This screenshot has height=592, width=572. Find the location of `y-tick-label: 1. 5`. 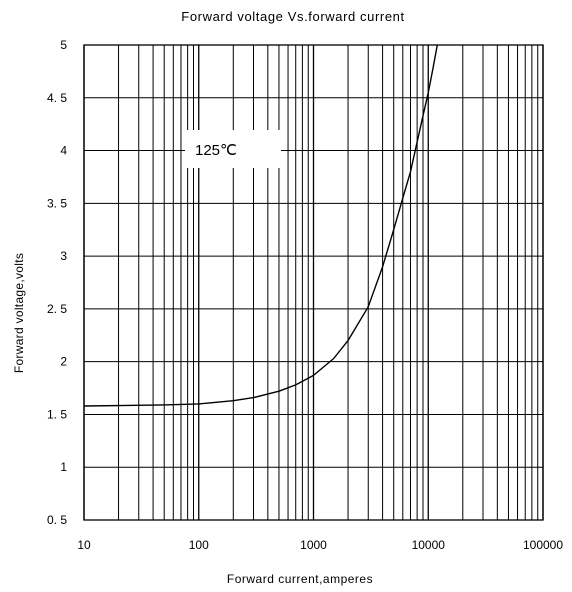

y-tick-label: 1. 5 is located at coordinates (57, 414).